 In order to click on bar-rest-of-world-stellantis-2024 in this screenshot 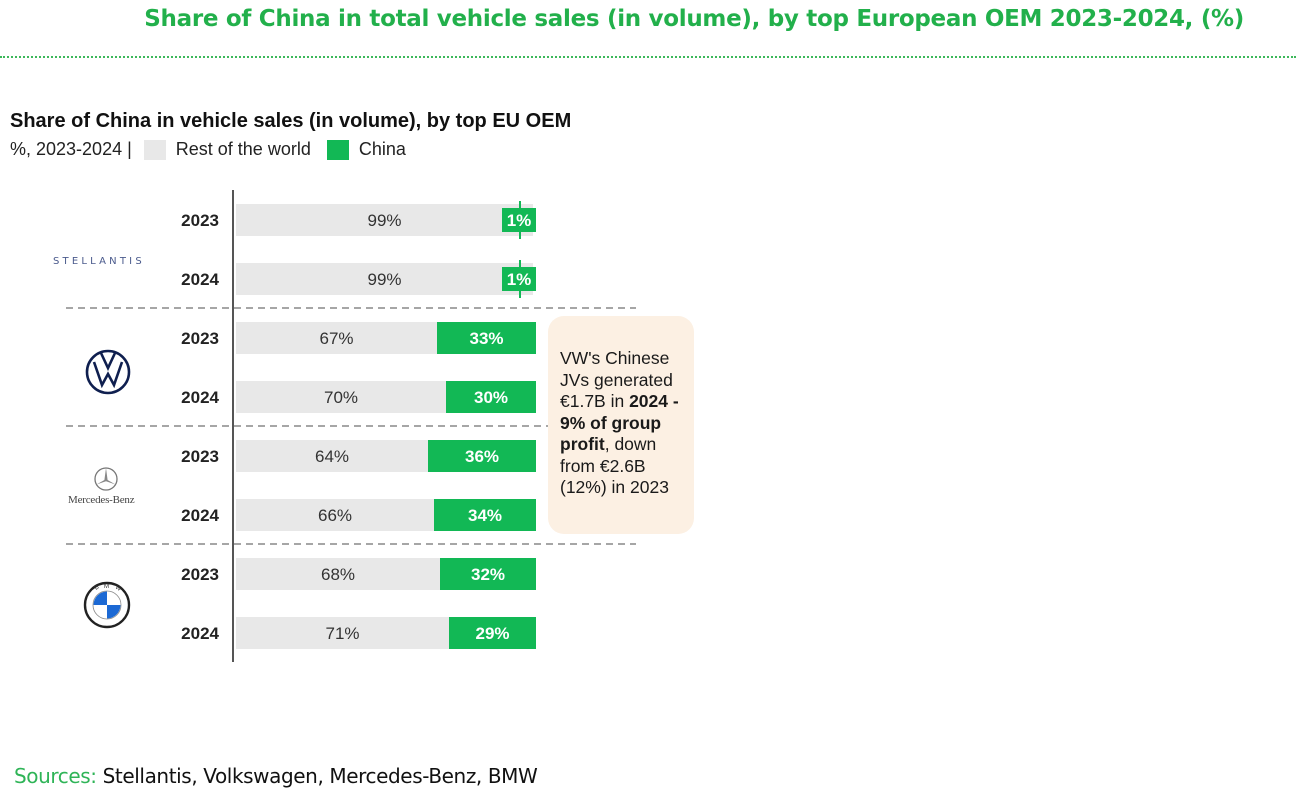, I will do `click(384, 279)`.